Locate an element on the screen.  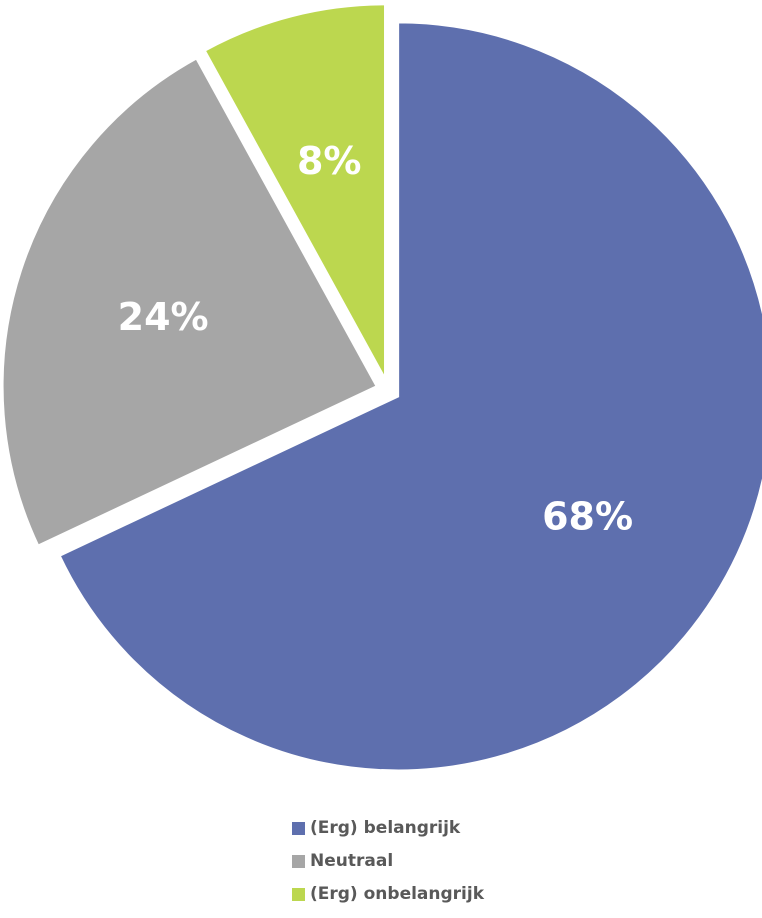
slice-data-label-1: 24% is located at coordinates (163, 317).